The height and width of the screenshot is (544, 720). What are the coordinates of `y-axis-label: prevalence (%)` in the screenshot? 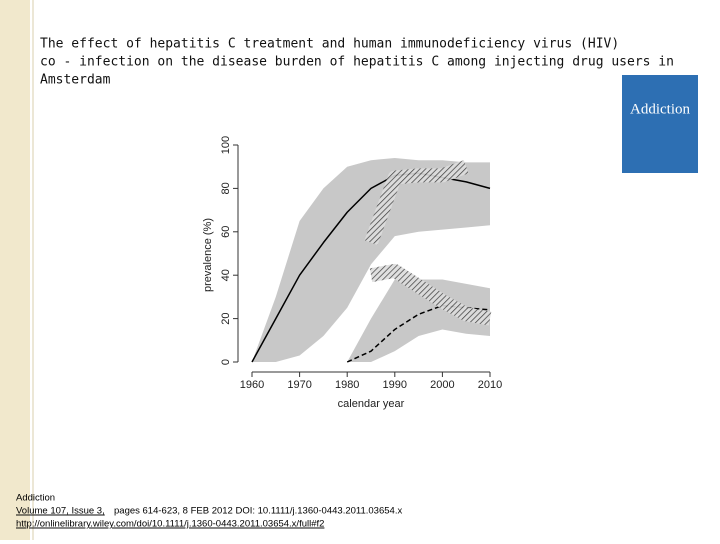 It's located at (208, 255).